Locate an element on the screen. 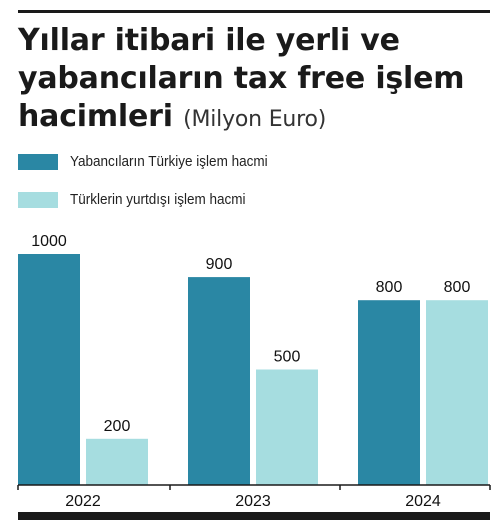 This screenshot has height=529, width=504. bottom-rule is located at coordinates (254, 516).